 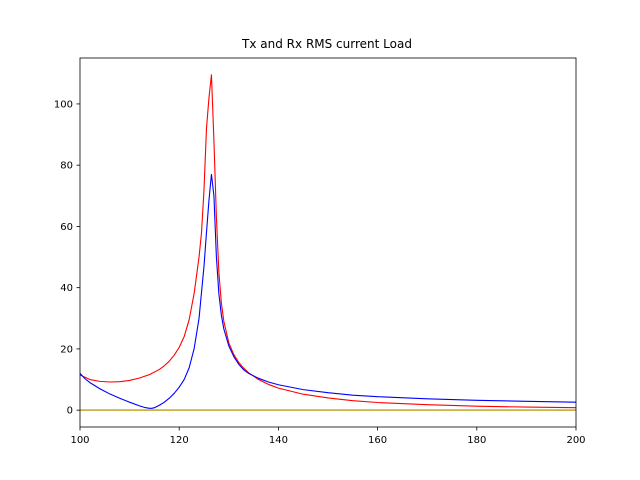 What do you see at coordinates (63, 104) in the screenshot?
I see `y-tick-label: 100` at bounding box center [63, 104].